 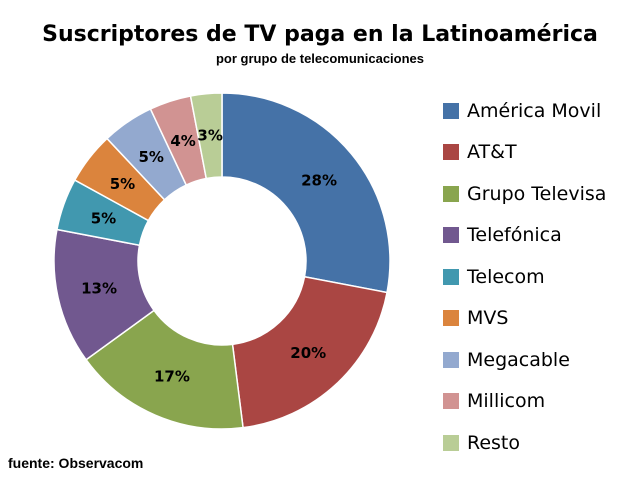 What do you see at coordinates (537, 193) in the screenshot?
I see `legend-label: Grupo Televisa` at bounding box center [537, 193].